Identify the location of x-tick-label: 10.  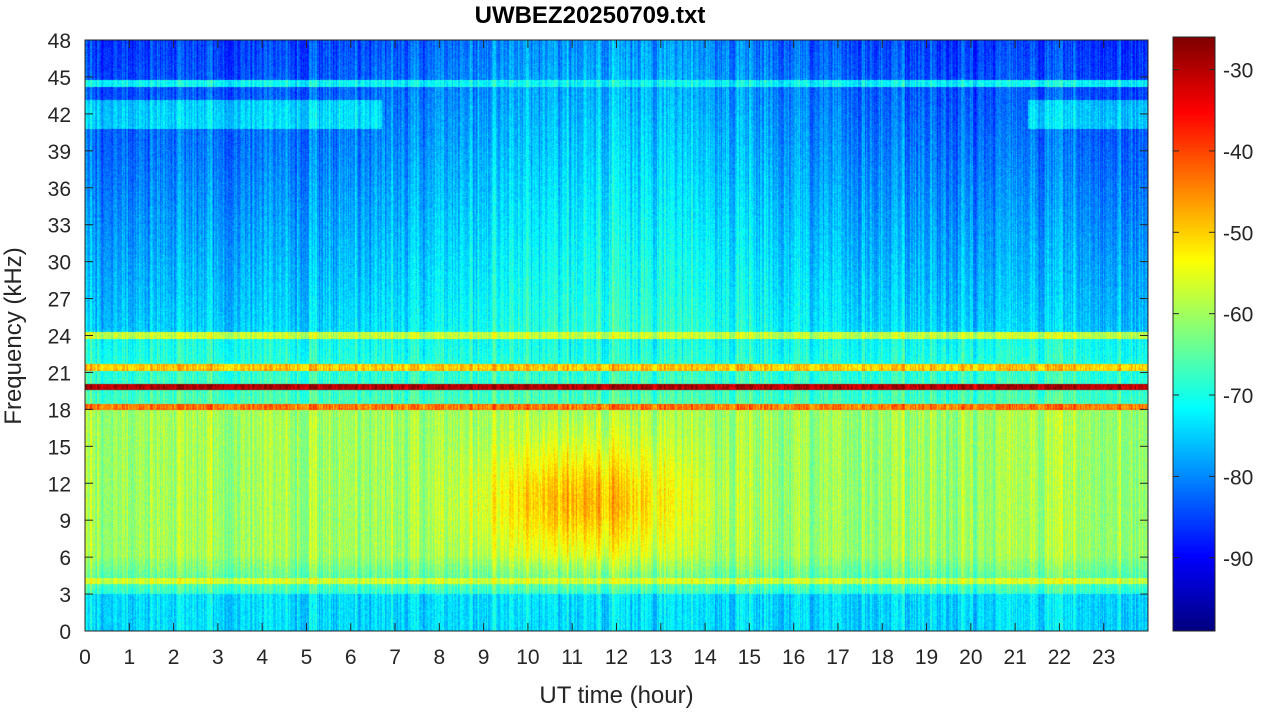
(527, 657).